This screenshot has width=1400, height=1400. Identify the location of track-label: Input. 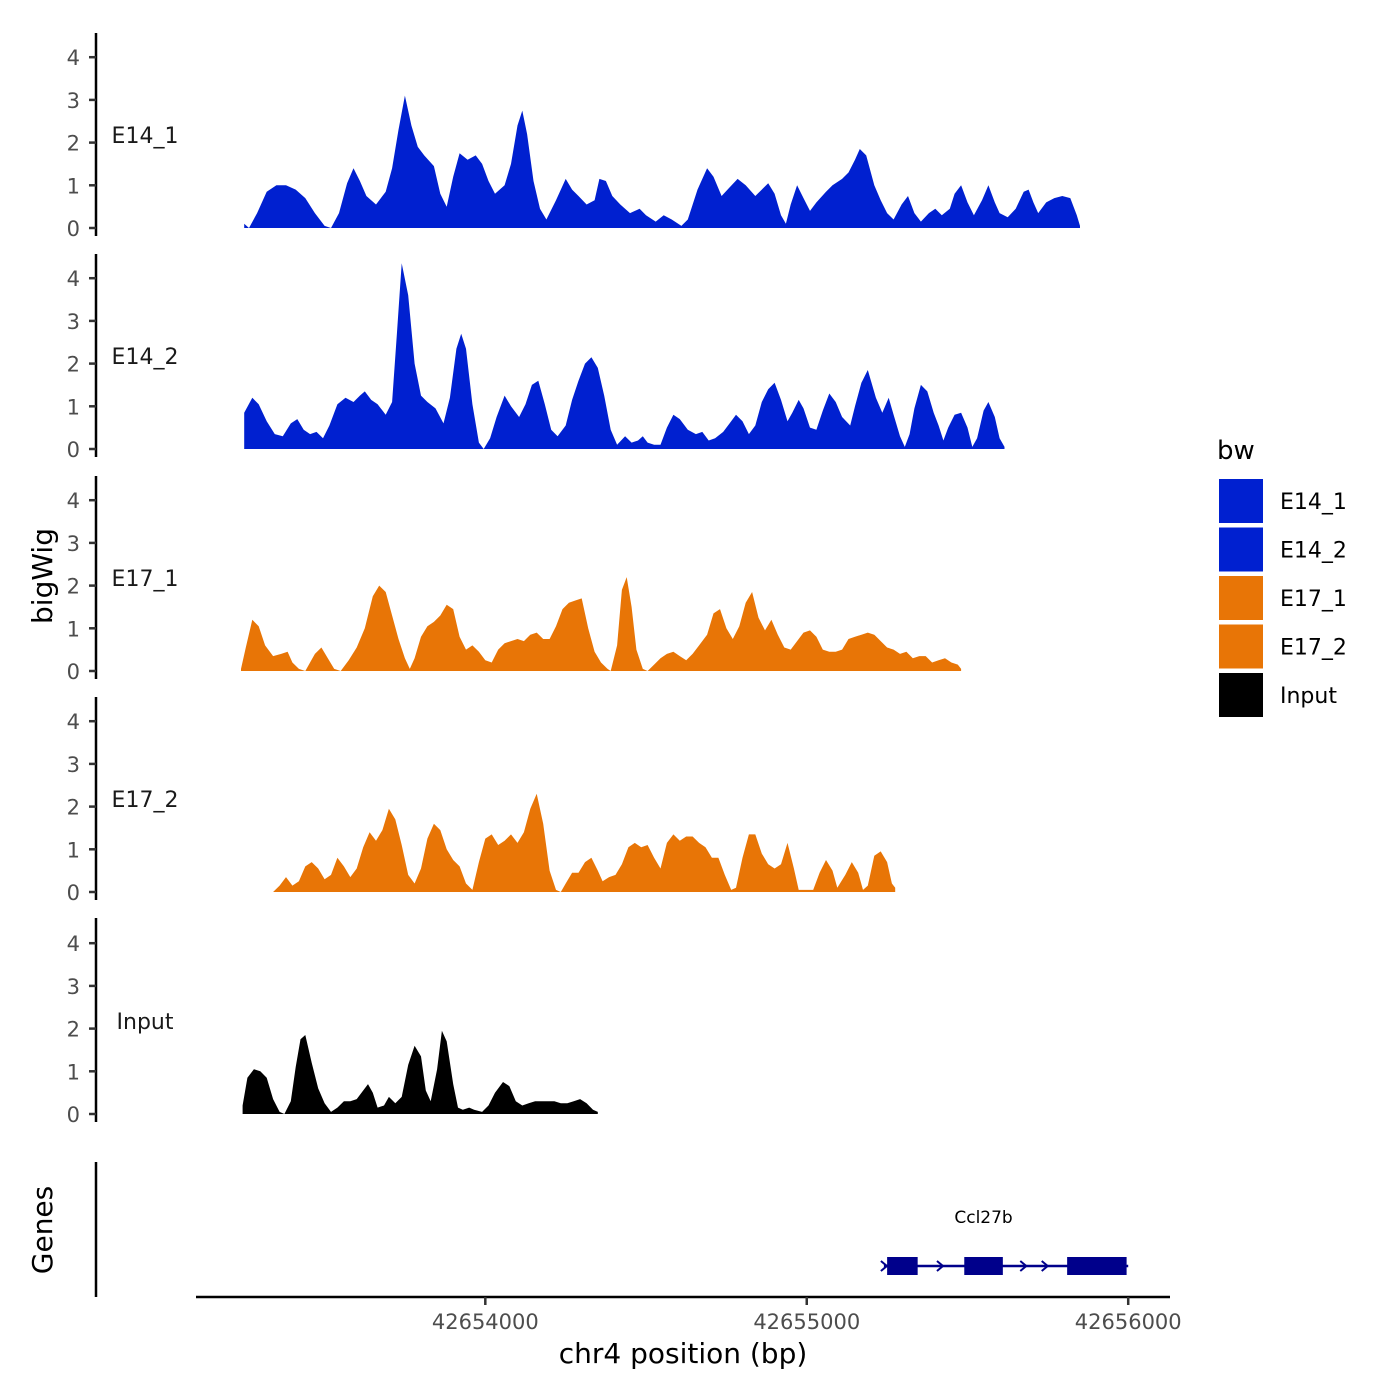
(145, 1022).